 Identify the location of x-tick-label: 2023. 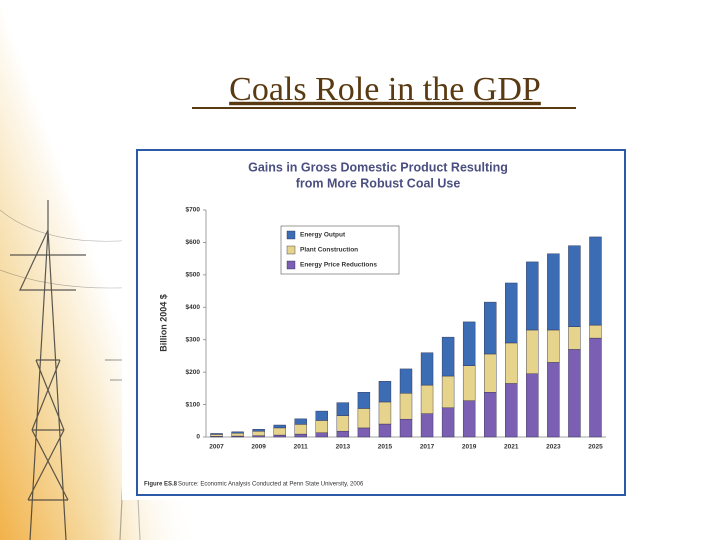
(553, 447).